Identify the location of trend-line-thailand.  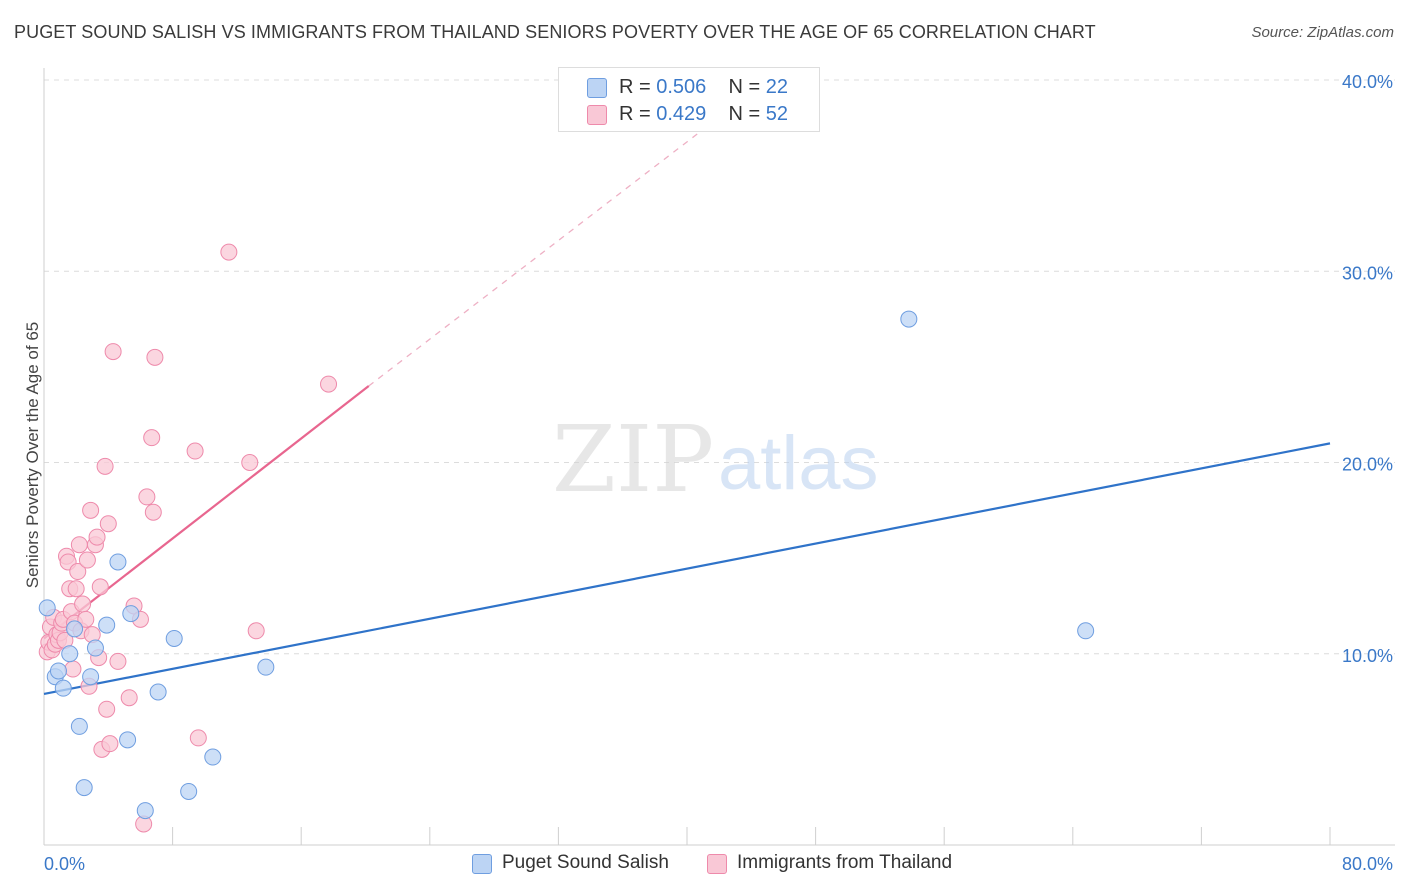
(206, 512).